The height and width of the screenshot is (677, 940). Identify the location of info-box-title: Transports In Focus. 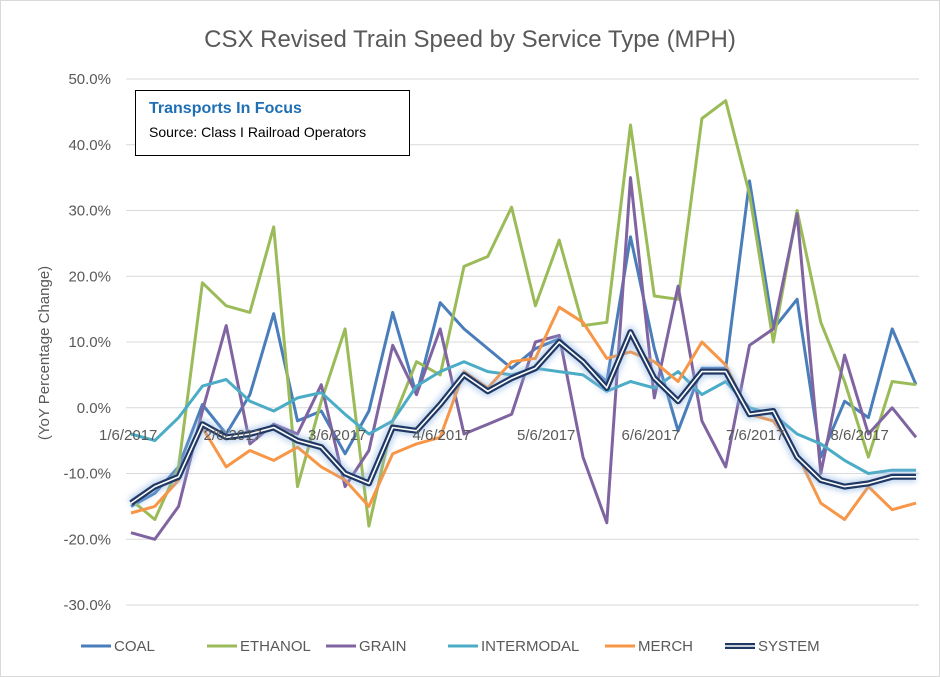
(225, 108).